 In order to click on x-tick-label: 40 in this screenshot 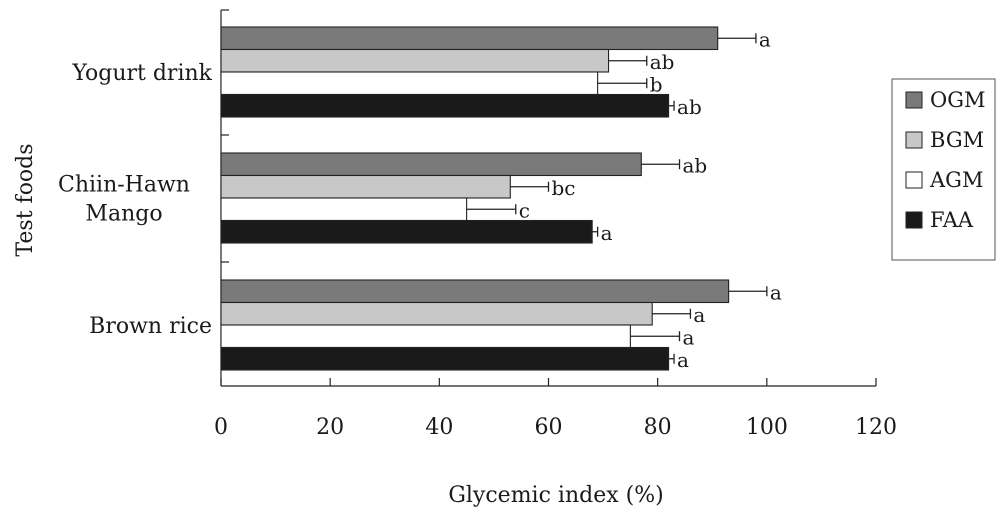, I will do `click(439, 427)`.